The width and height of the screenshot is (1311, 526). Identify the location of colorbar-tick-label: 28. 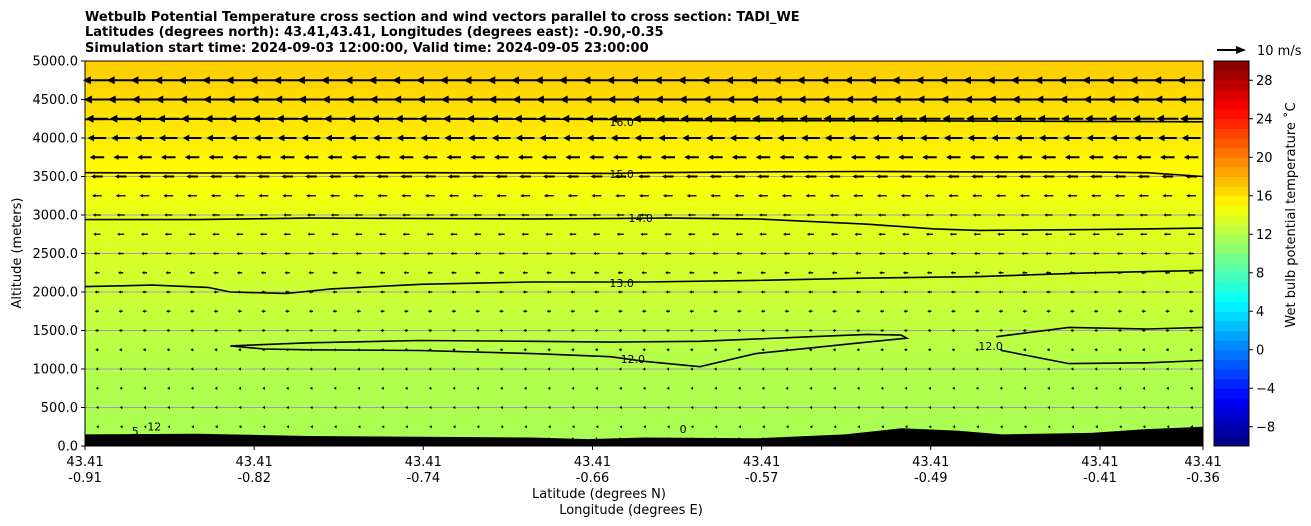
(1264, 81).